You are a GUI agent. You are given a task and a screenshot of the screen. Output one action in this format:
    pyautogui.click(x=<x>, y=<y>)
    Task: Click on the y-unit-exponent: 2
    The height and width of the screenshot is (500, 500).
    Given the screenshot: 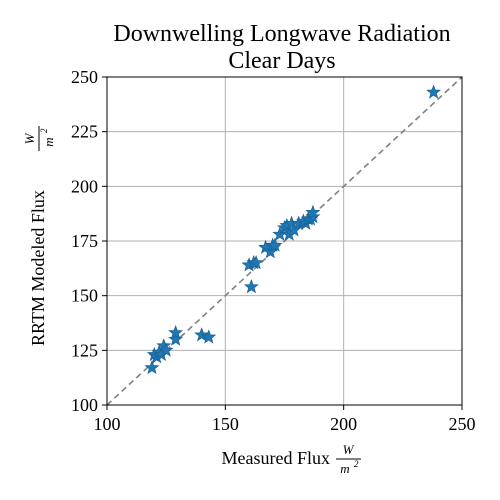 What is the action you would take?
    pyautogui.click(x=44, y=130)
    